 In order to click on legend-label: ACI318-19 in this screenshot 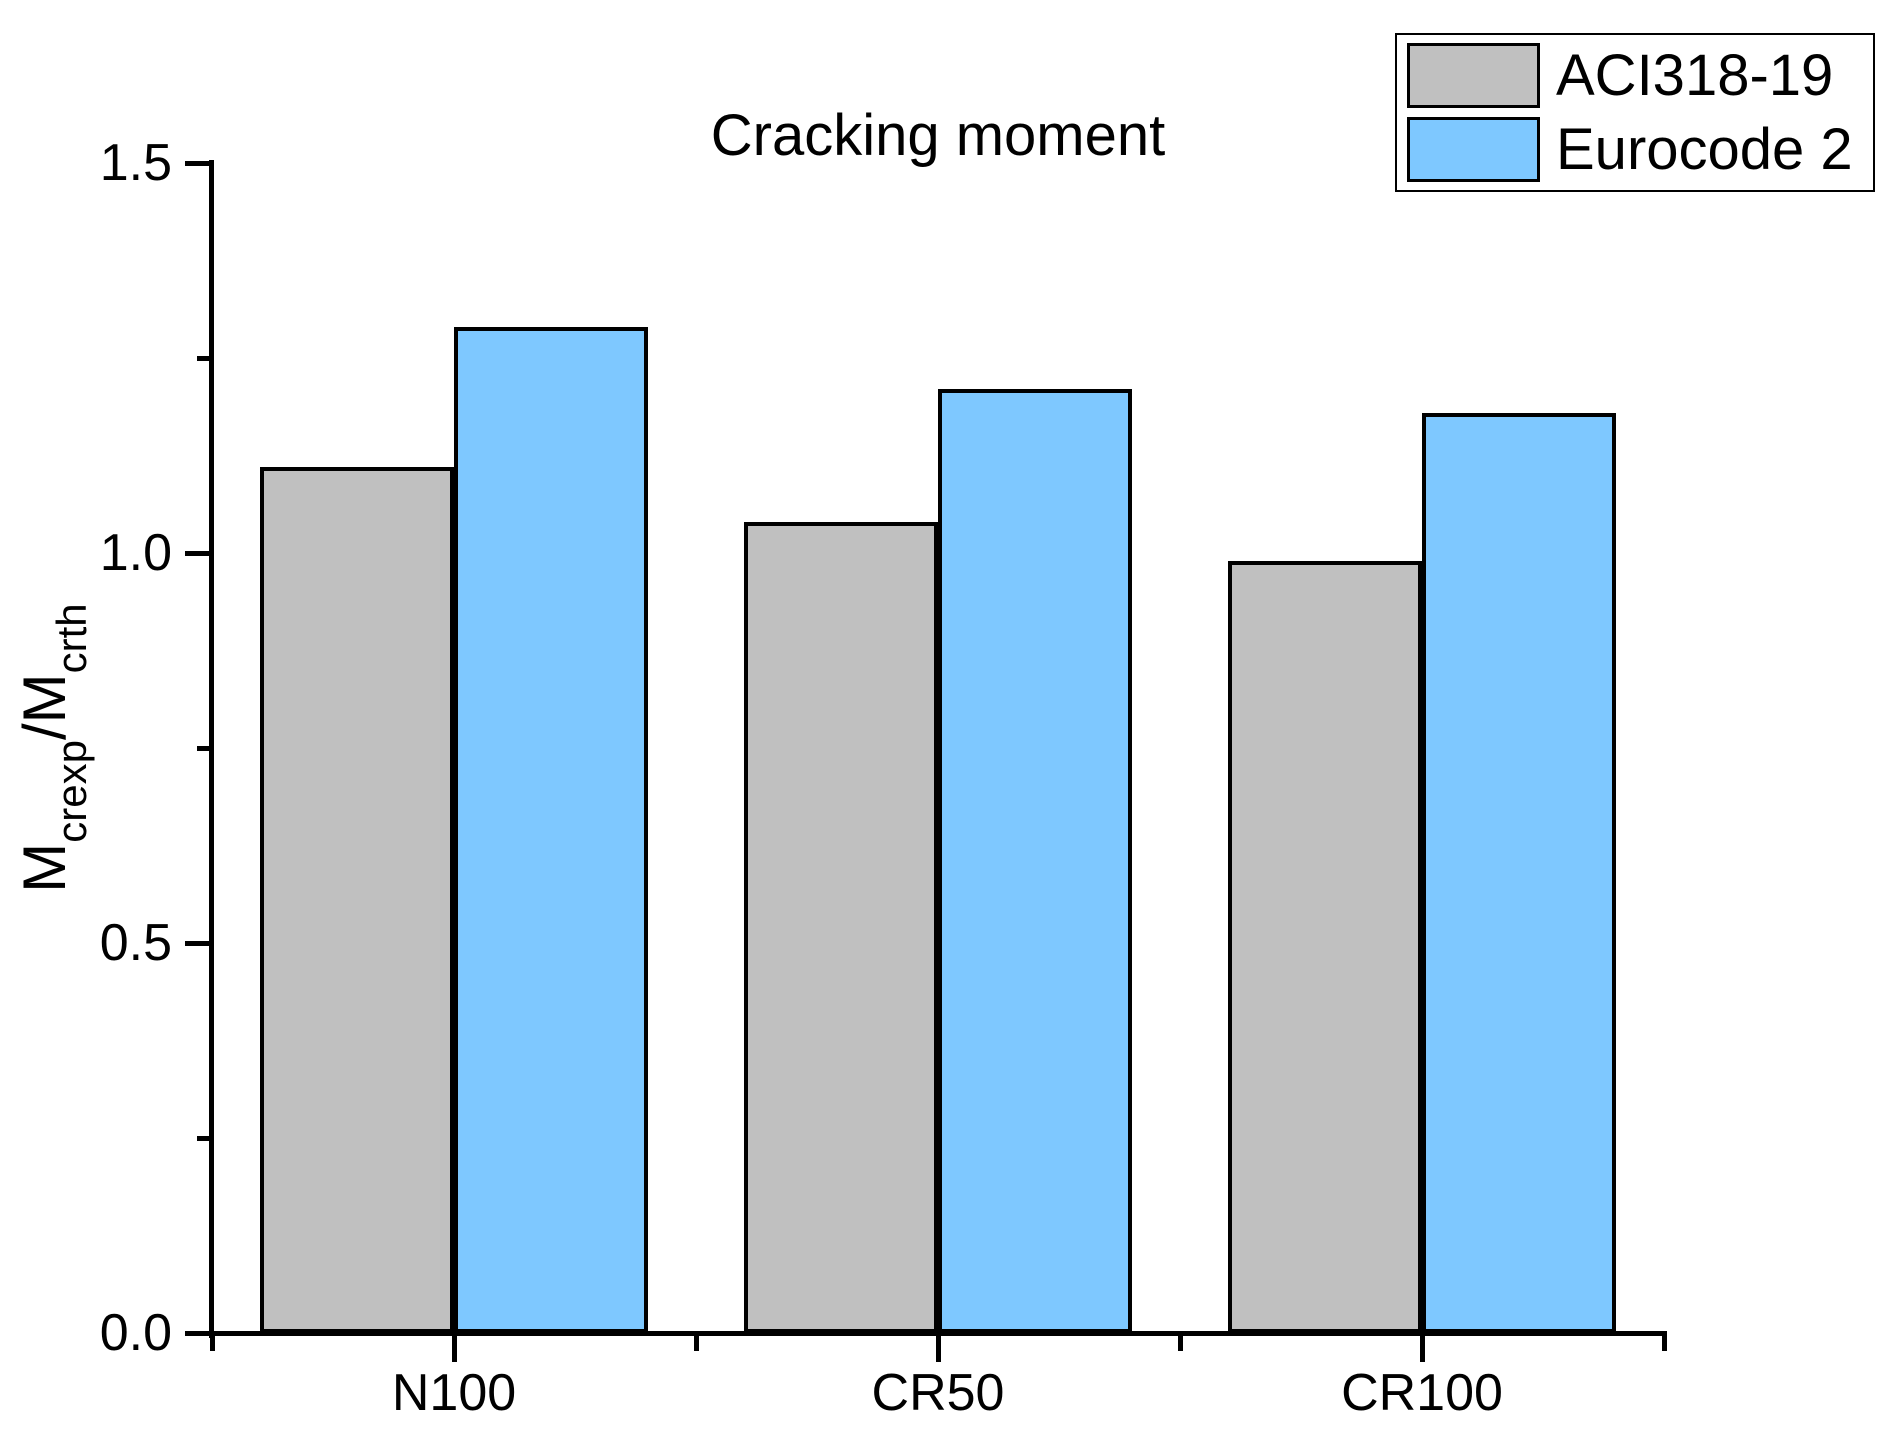, I will do `click(1695, 75)`.